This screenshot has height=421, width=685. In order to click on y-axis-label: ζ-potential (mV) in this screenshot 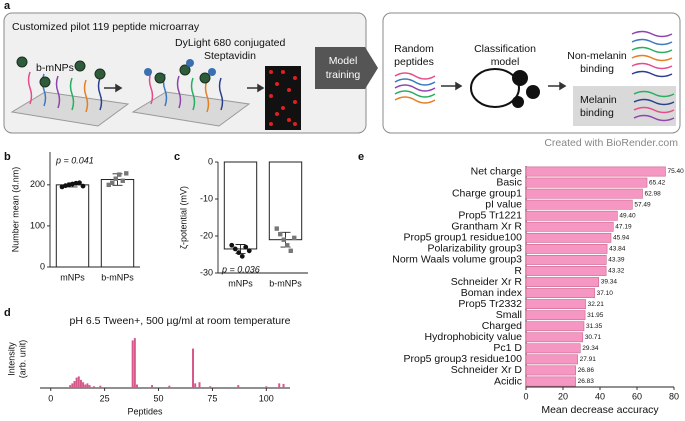, I will do `click(183, 217)`.